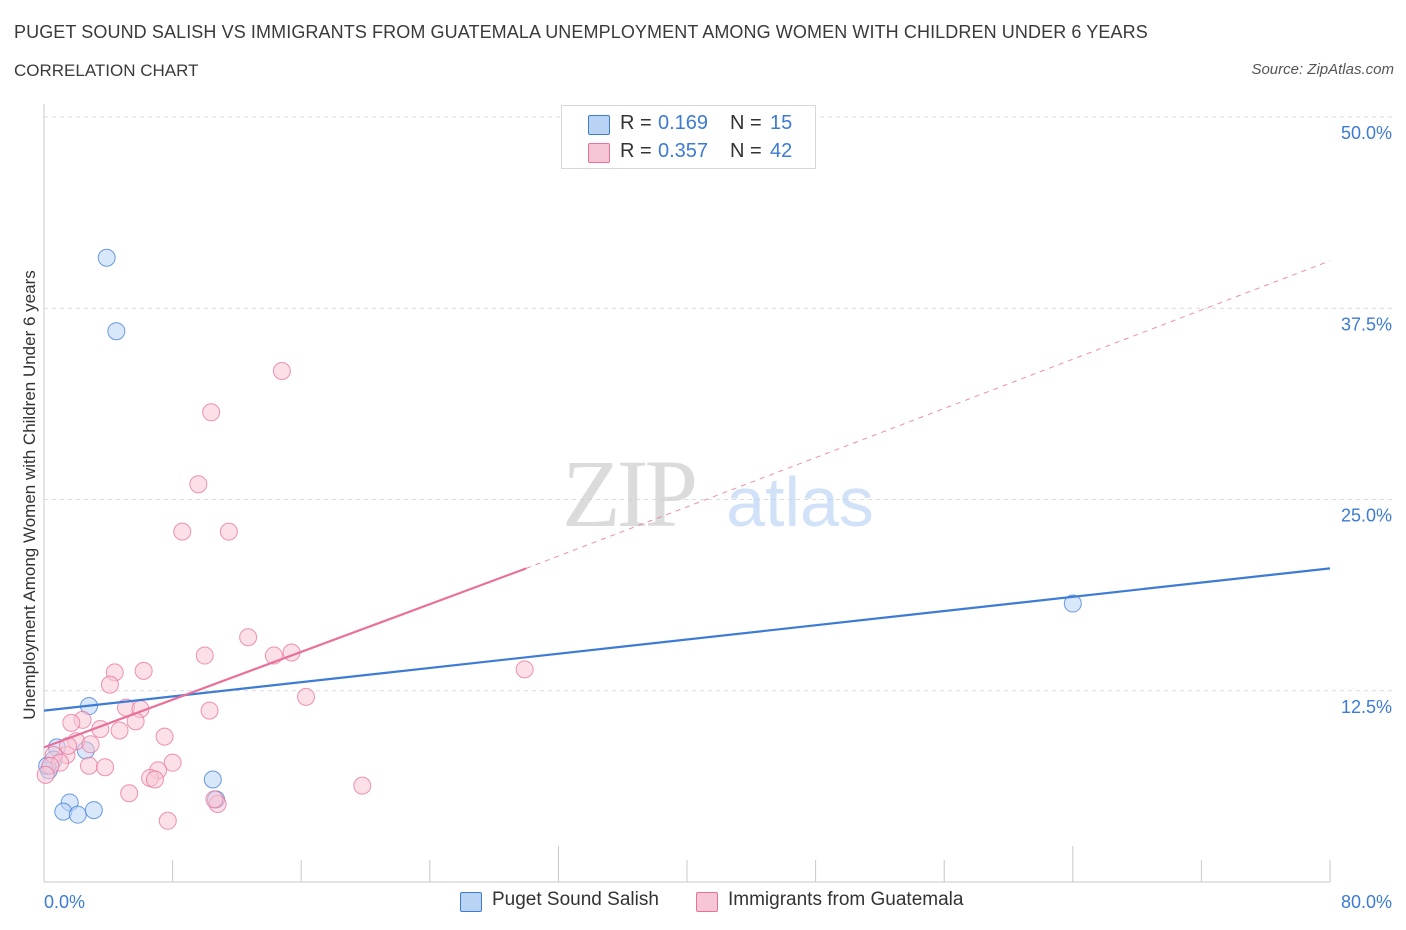 The image size is (1406, 930). I want to click on y-tick-label: 25.0%, so click(1366, 516).